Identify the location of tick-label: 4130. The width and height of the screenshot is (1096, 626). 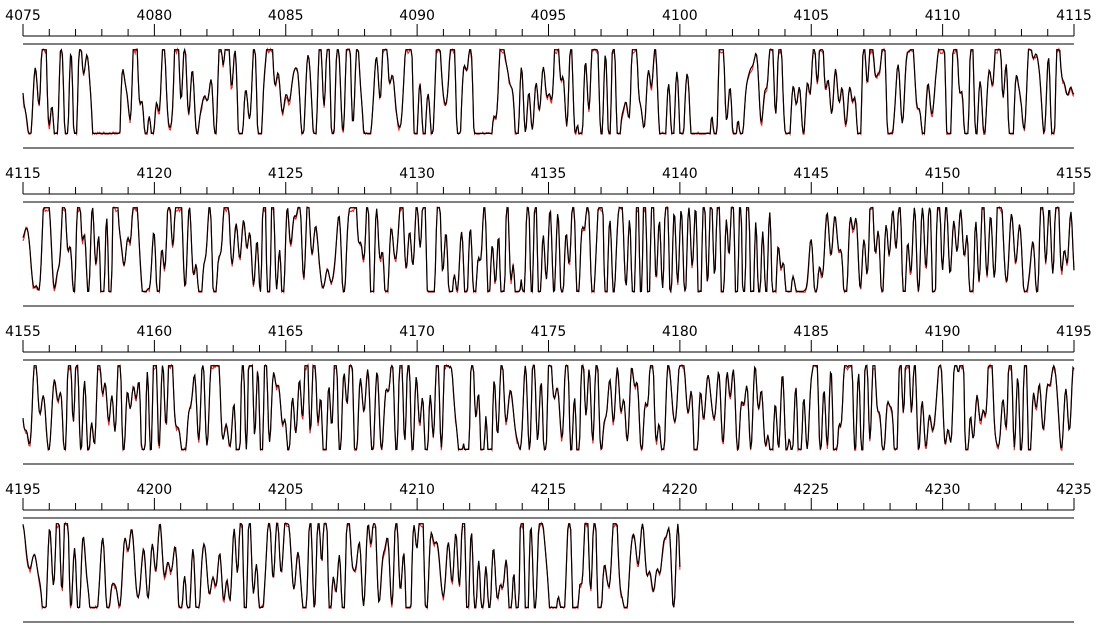
(417, 174).